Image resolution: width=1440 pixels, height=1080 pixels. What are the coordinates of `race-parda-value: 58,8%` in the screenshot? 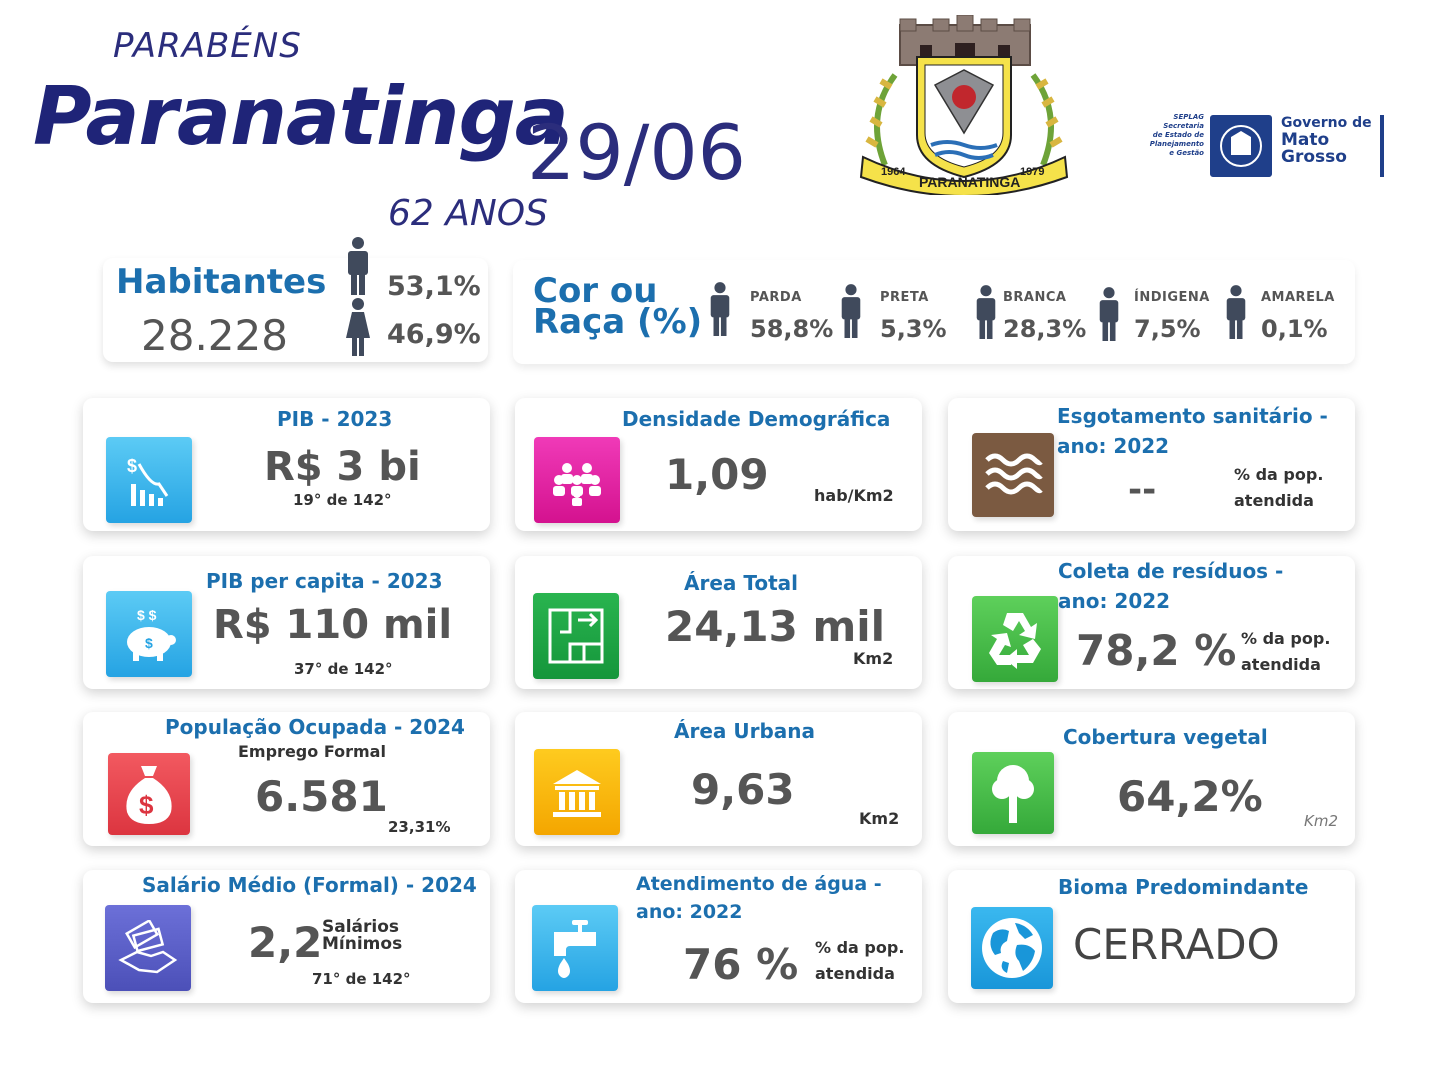 It's located at (792, 329).